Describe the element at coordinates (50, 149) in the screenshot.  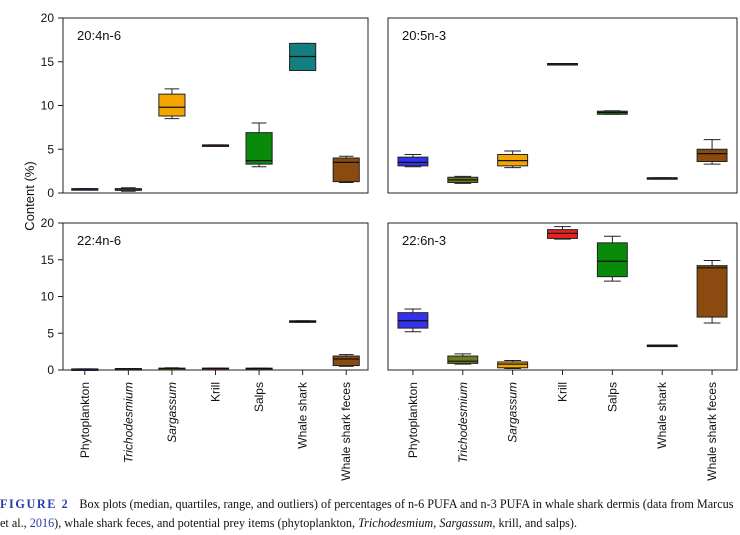
I see `panel-20-4n-6-ytick-label-5: 5` at that location.